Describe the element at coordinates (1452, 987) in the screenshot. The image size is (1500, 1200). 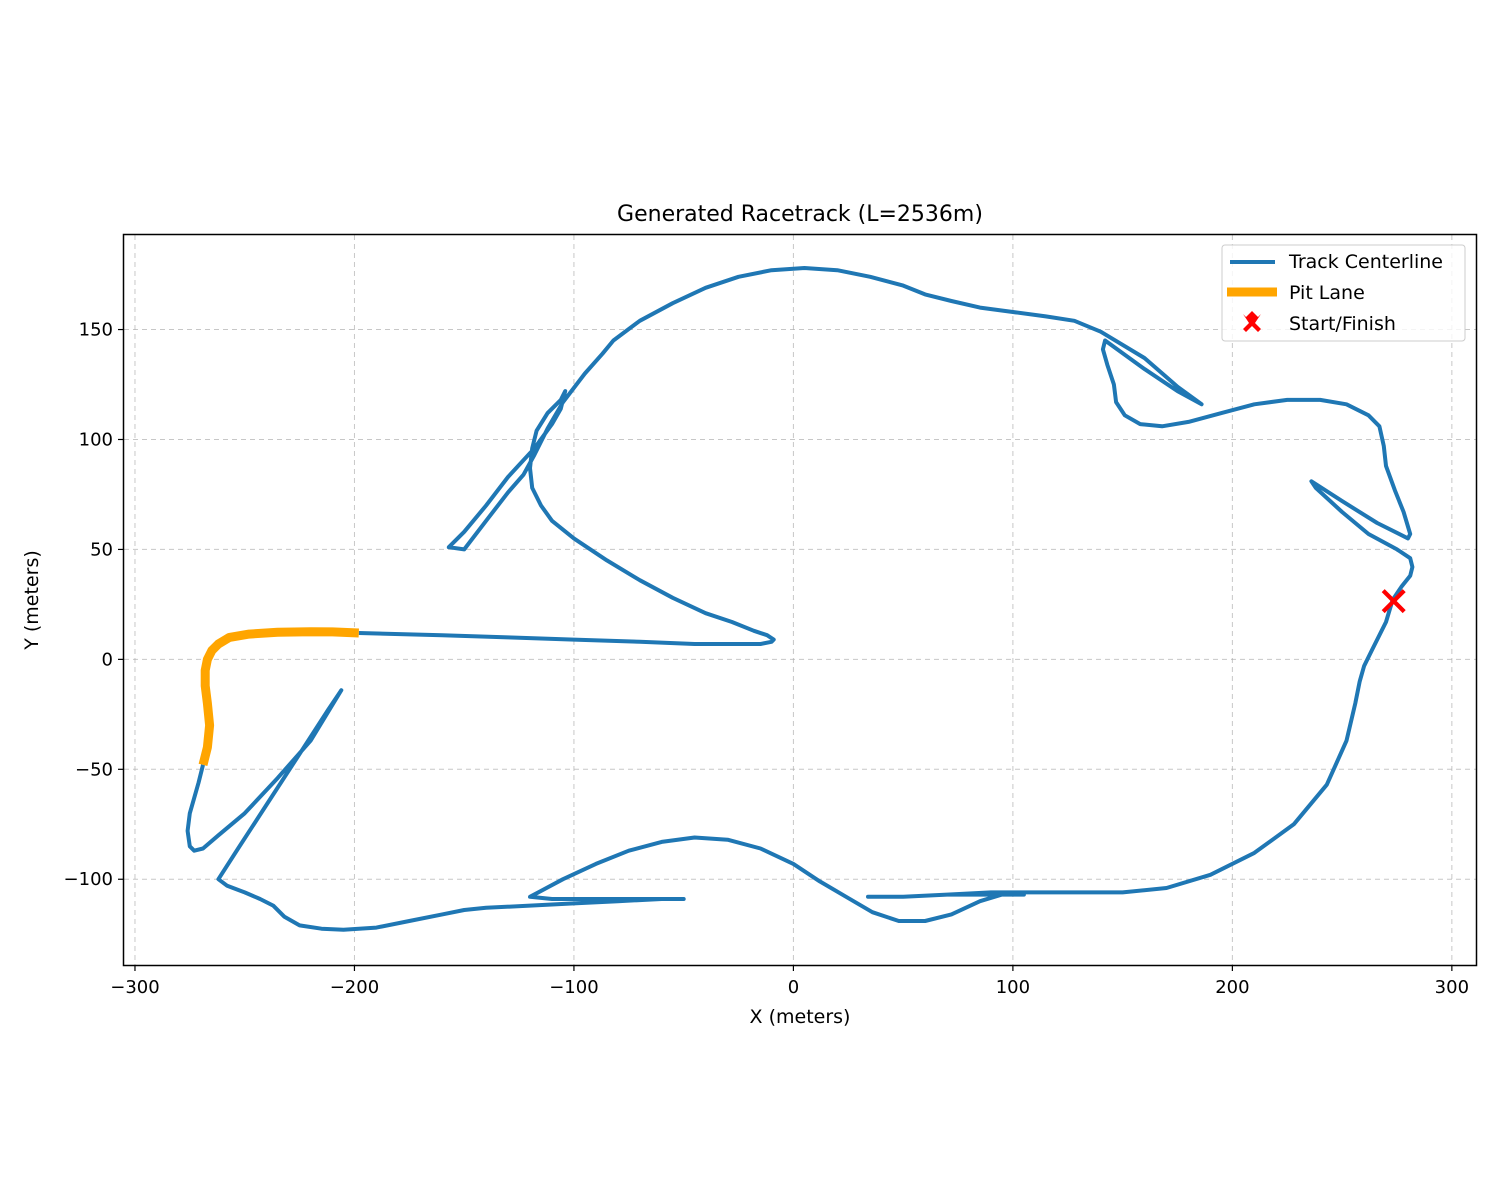
I see `x-tick-label: 300` at that location.